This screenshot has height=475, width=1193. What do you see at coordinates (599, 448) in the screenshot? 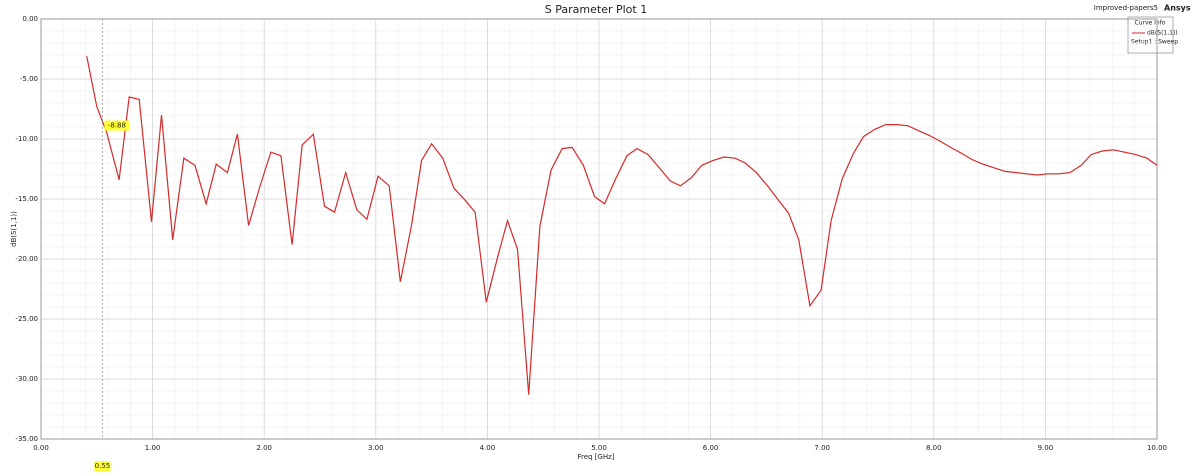
I see `x-tick-label: 5.00` at bounding box center [599, 448].